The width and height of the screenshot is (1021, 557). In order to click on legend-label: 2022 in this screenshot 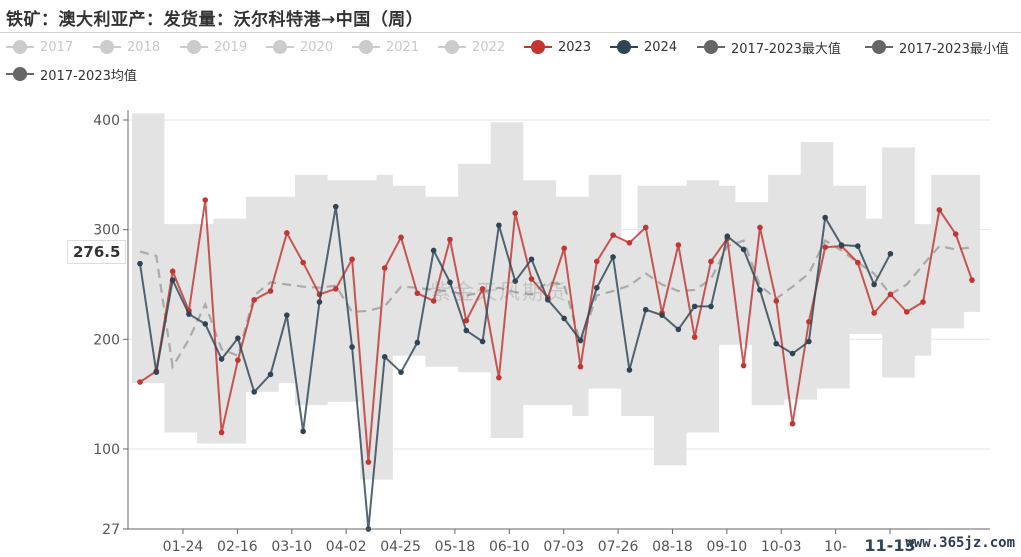, I will do `click(489, 47)`.